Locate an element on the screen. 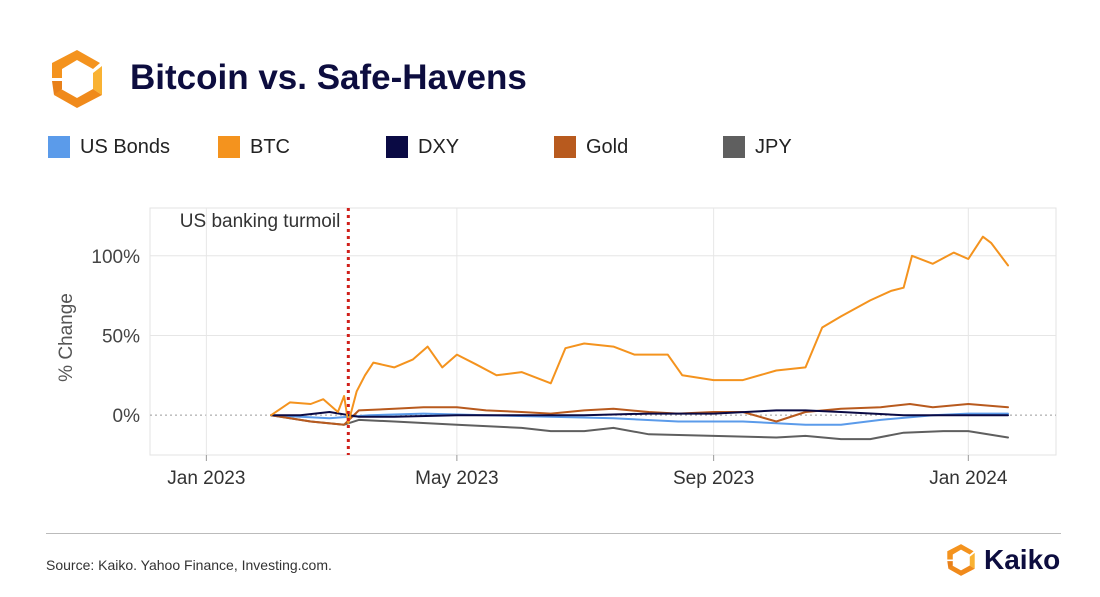  y-axis-label: % Change is located at coordinates (66, 337).